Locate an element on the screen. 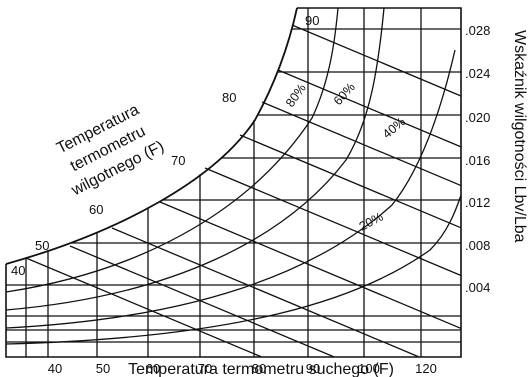 This screenshot has height=377, width=531. y-tick-label: .012 is located at coordinates (477, 202).